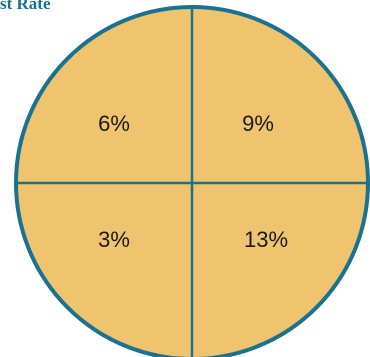 This screenshot has width=370, height=357. What do you see at coordinates (25, 6) in the screenshot?
I see `diagram-title: st Rate` at bounding box center [25, 6].